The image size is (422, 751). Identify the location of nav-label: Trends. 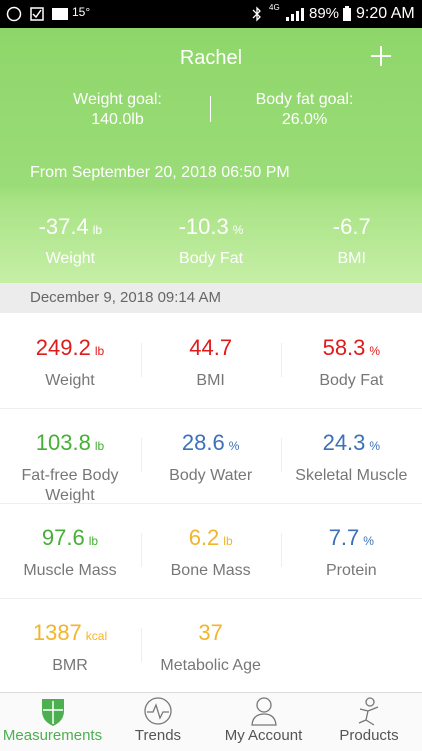
(158, 735).